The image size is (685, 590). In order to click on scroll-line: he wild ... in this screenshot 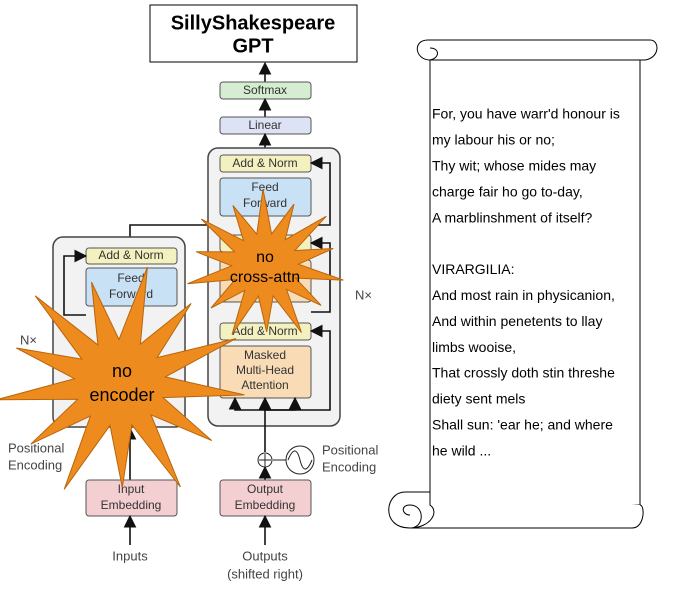, I will do `click(461, 450)`.